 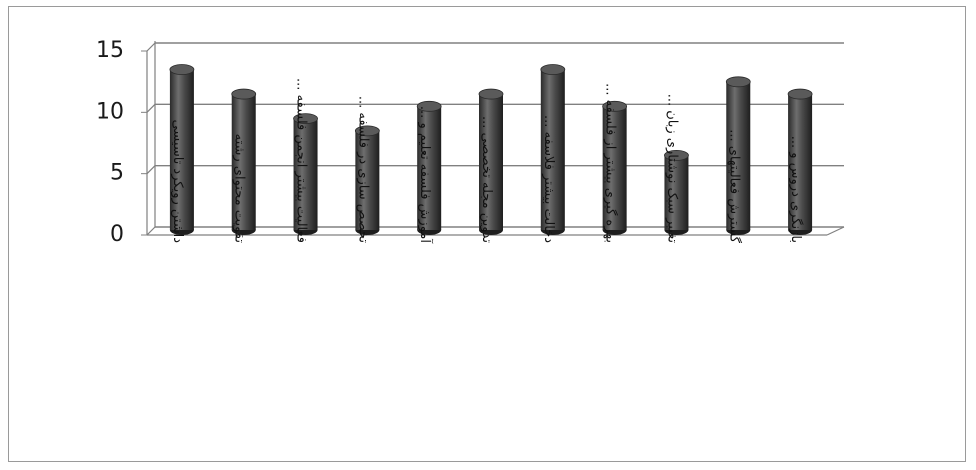 What do you see at coordinates (117, 234) in the screenshot?
I see `y-tick-label: 0` at bounding box center [117, 234].